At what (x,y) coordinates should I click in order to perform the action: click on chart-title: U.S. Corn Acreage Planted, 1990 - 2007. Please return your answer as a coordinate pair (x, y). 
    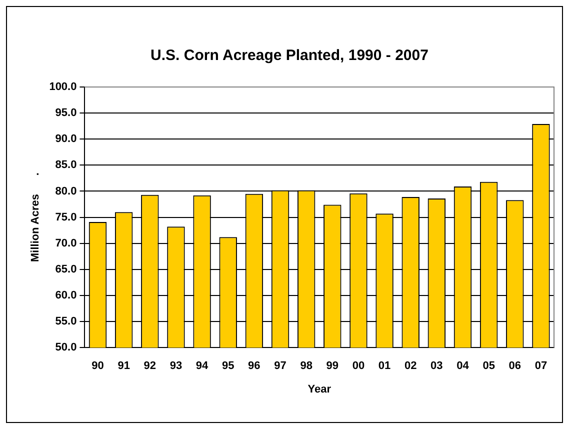
    Looking at the image, I should click on (289, 55).